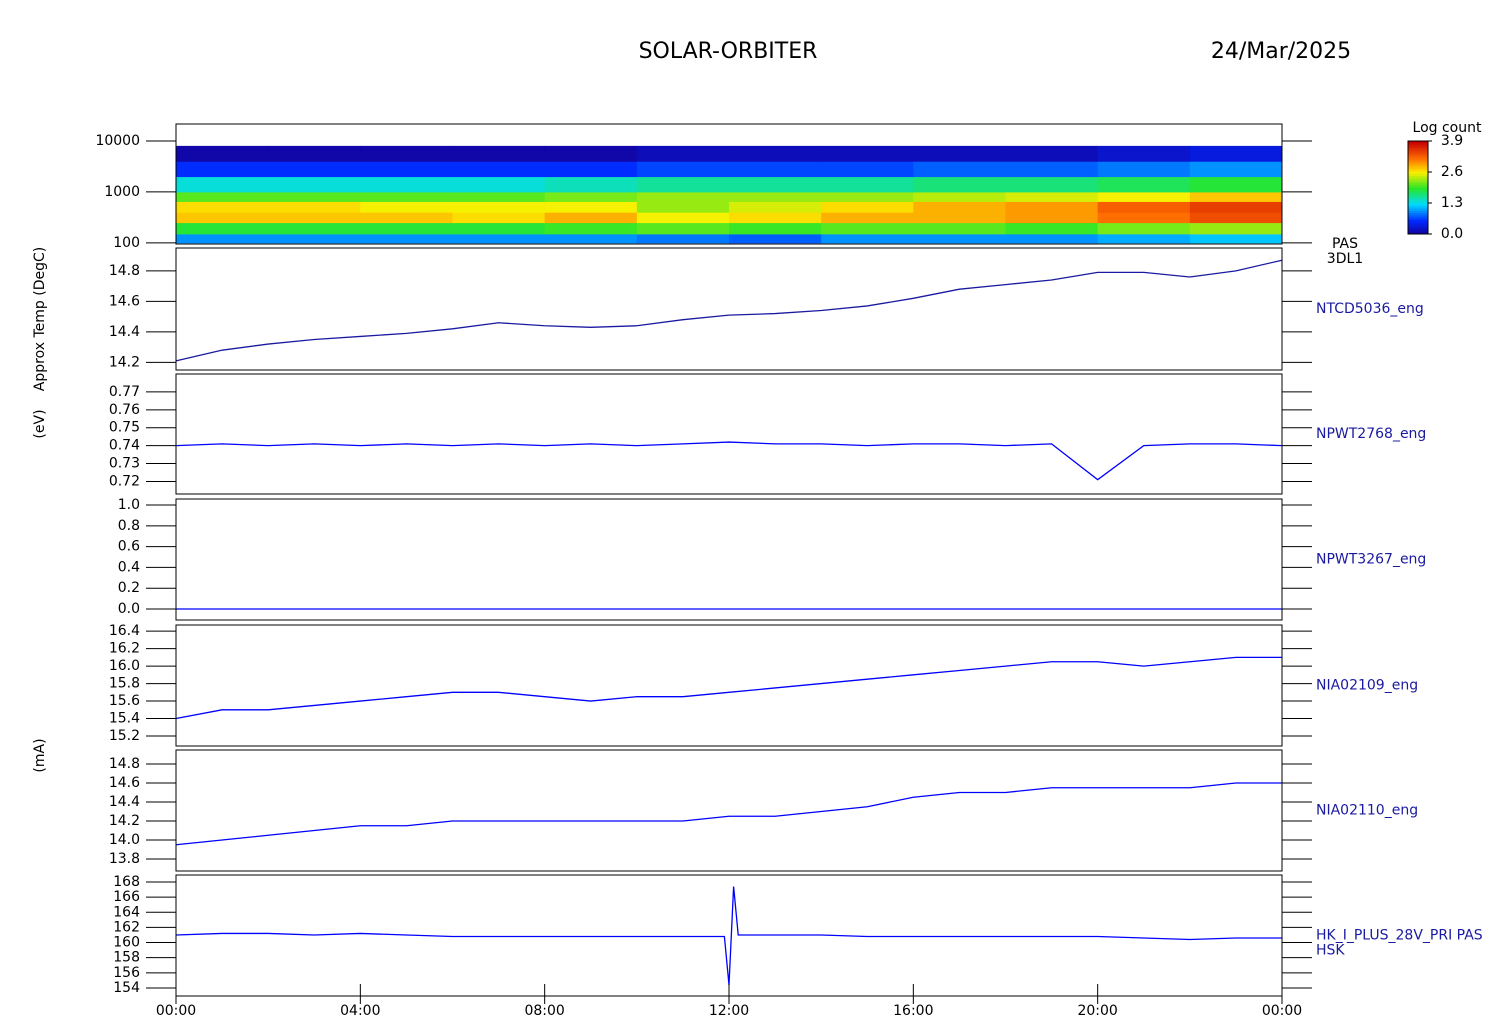 The width and height of the screenshot is (1512, 1020). I want to click on panel-label: PAS, so click(1345, 244).